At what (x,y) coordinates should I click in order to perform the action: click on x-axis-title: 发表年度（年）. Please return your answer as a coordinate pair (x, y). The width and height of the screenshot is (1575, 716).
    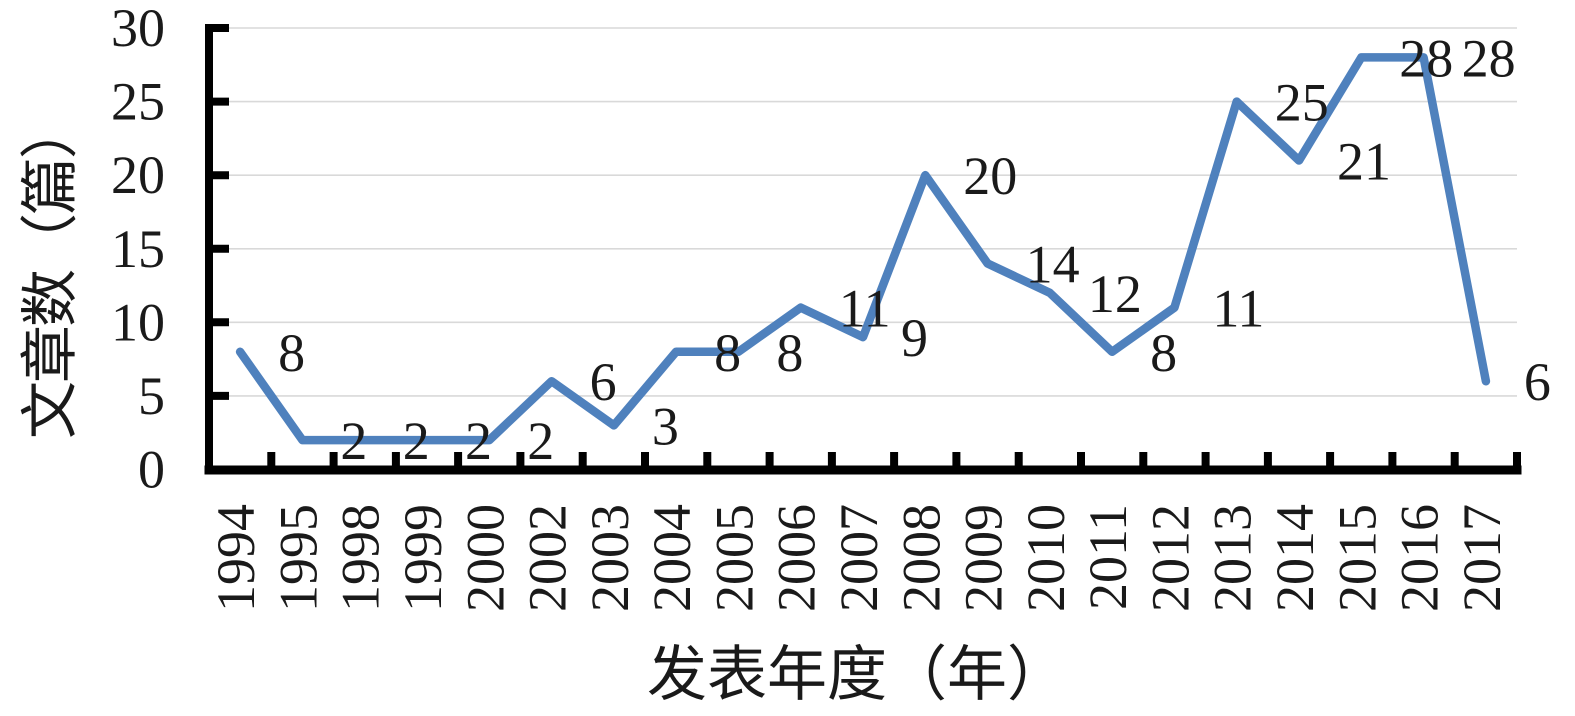
    Looking at the image, I should click on (857, 675).